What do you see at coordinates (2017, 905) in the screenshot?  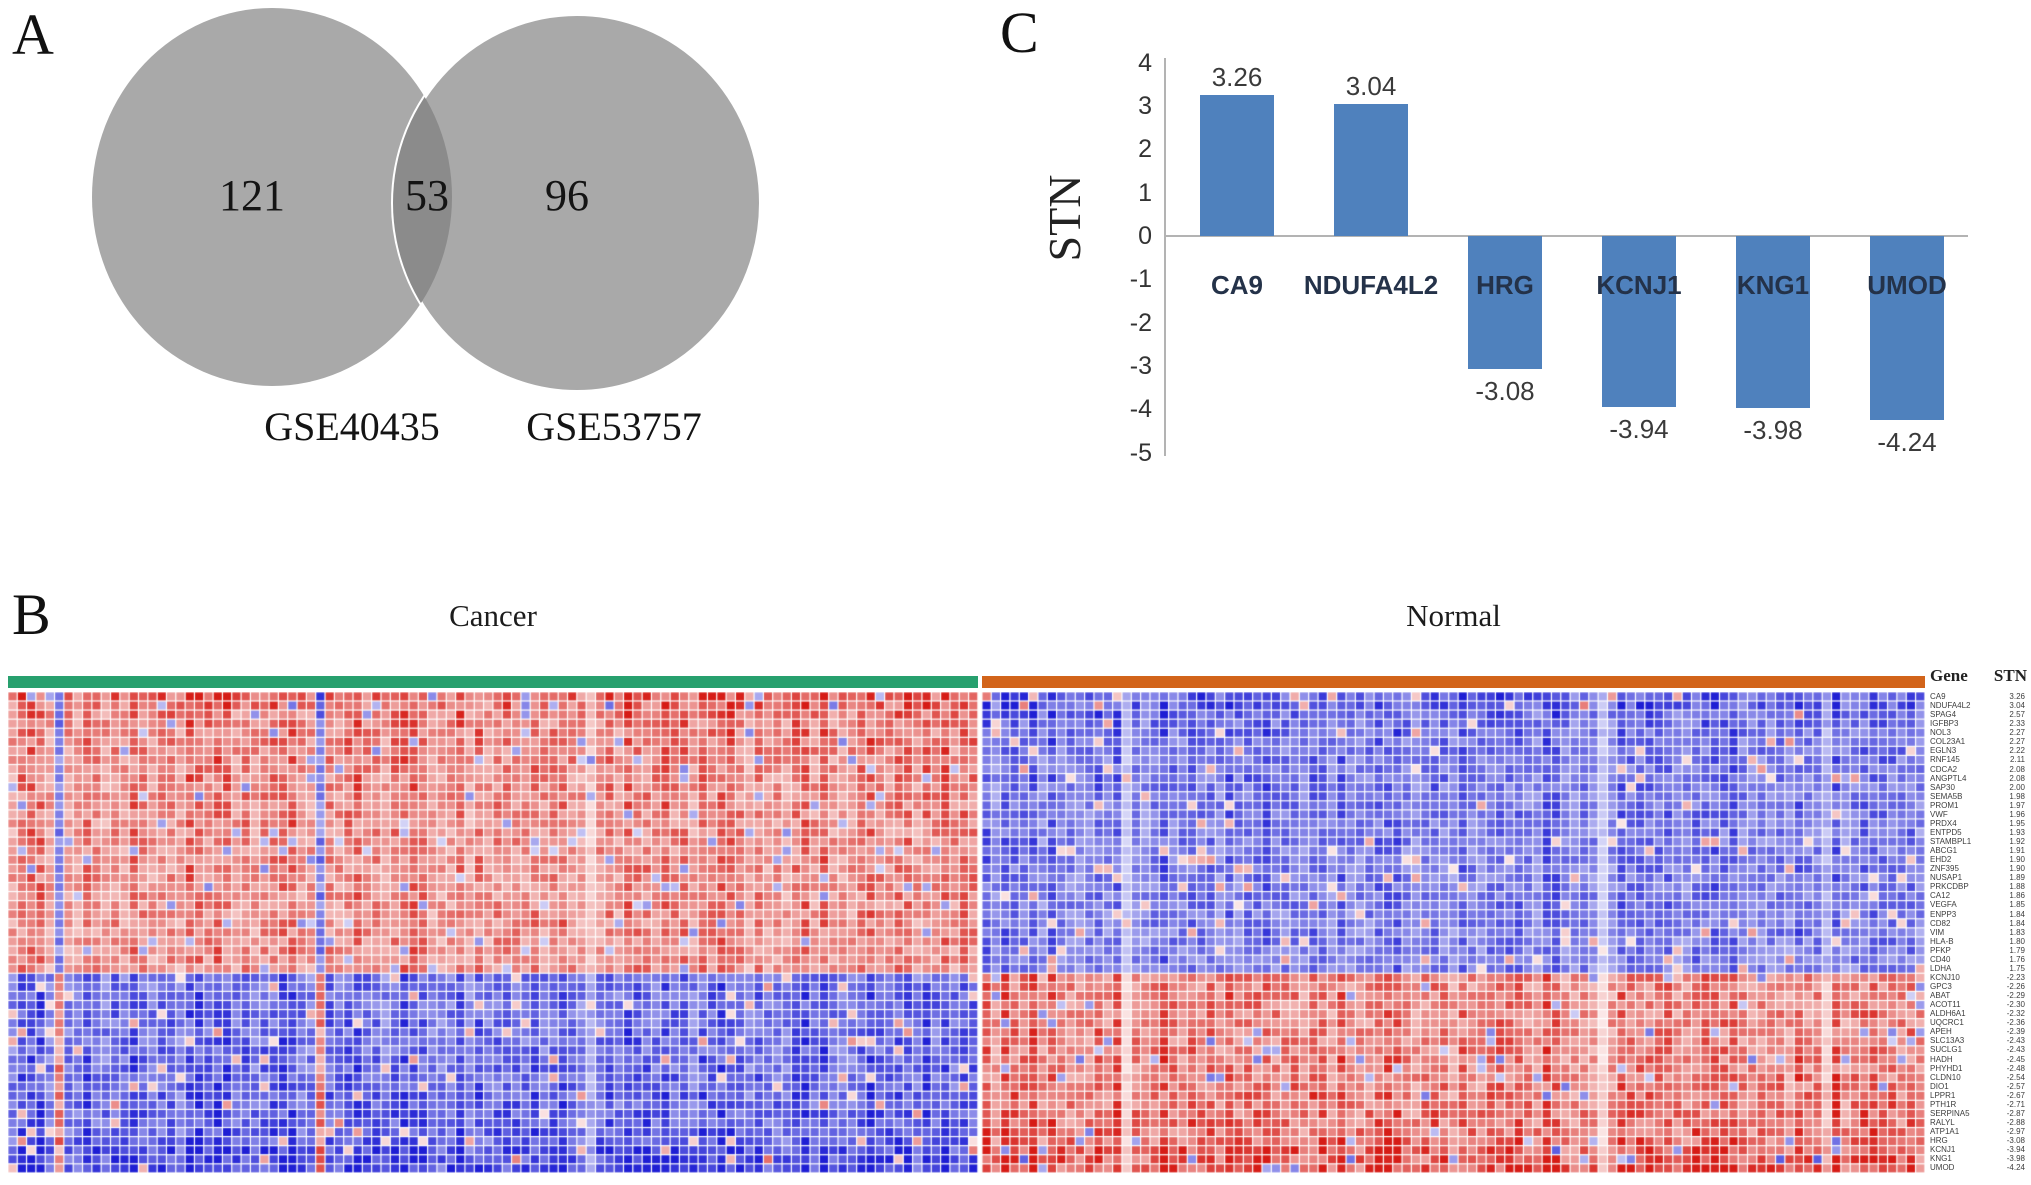 I see `gene-stn-value: 1.85` at bounding box center [2017, 905].